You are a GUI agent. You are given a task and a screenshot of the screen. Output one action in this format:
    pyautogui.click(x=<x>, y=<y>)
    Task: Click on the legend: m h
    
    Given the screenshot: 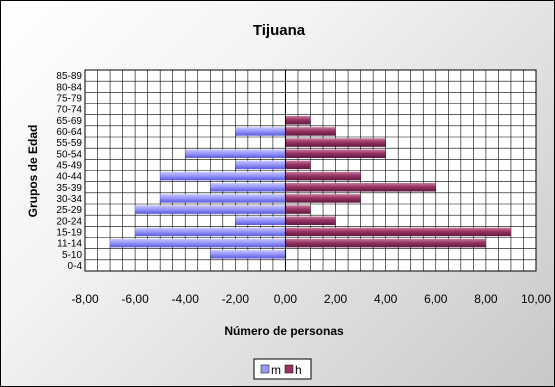 What is the action you would take?
    pyautogui.click(x=282, y=369)
    